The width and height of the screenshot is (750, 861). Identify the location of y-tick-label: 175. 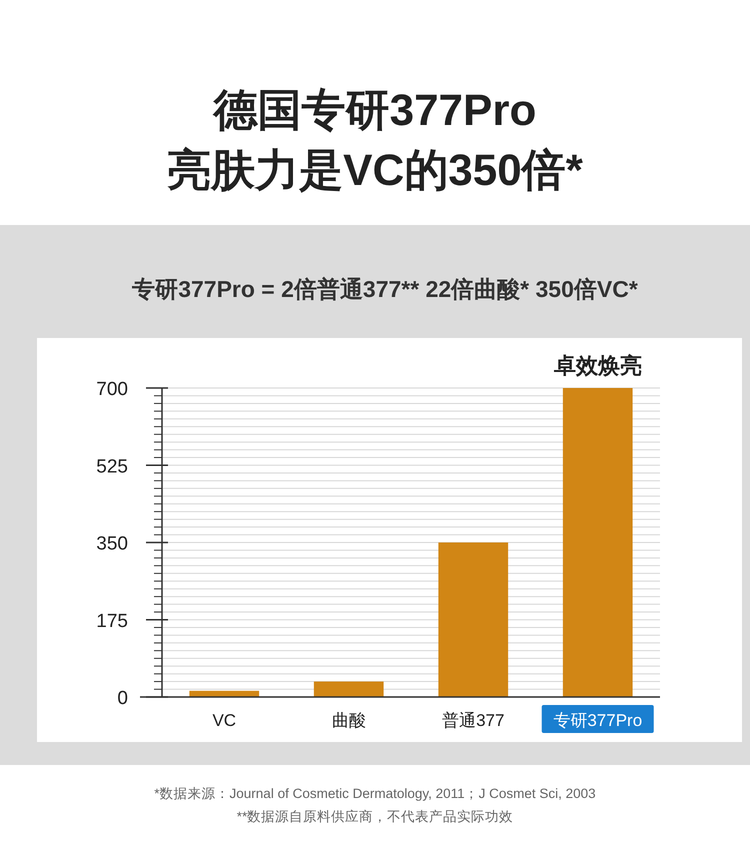
(112, 621).